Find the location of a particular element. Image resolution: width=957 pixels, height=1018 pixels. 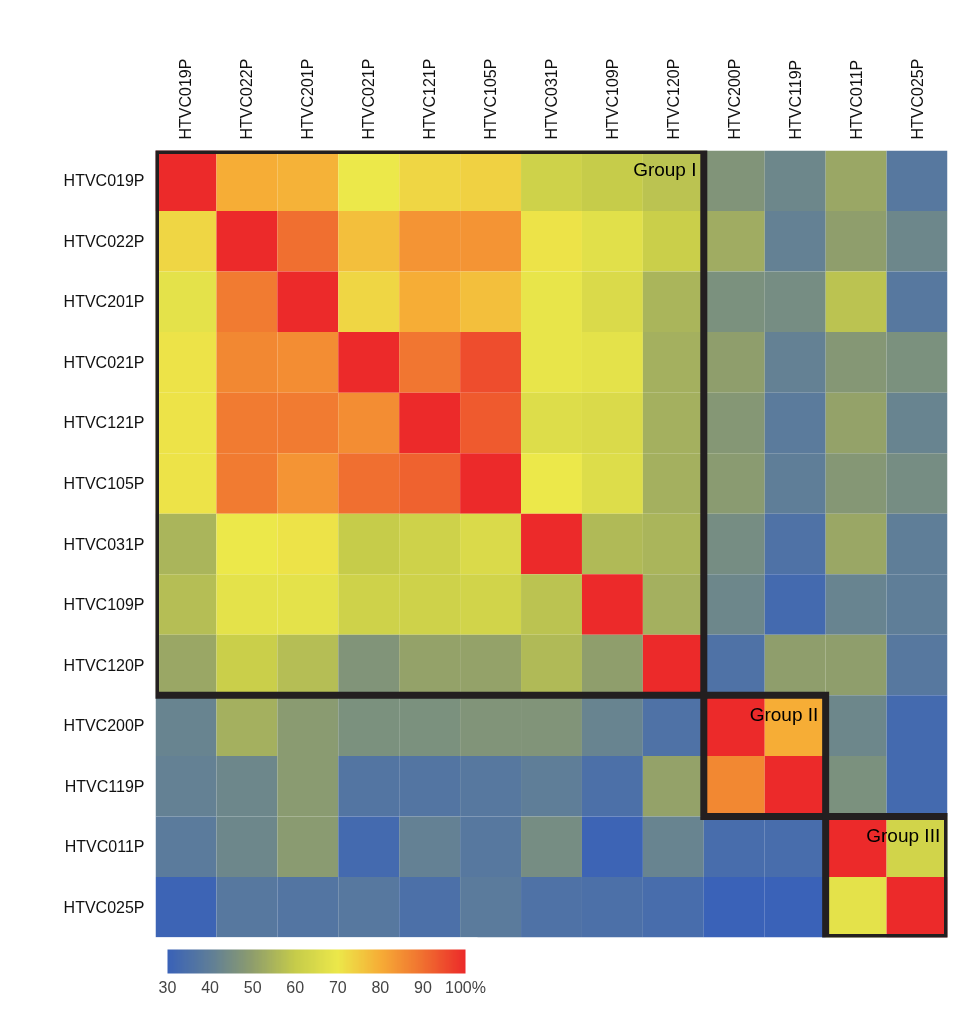

y-tick-label: HTVC019P is located at coordinates (104, 181).